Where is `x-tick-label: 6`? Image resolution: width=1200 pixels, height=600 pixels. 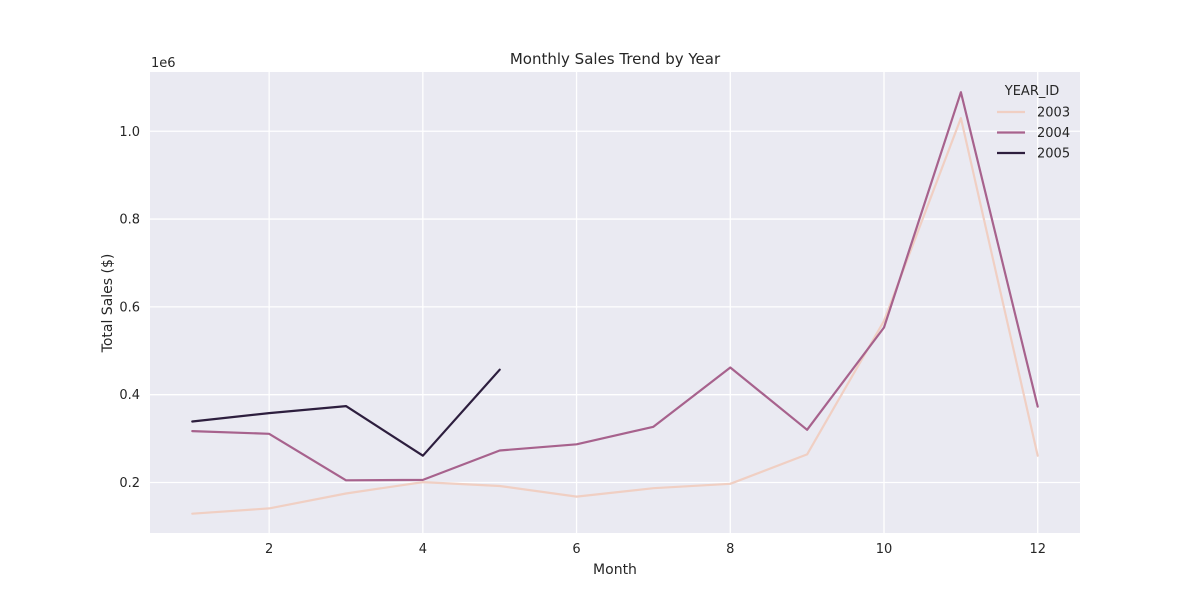 x-tick-label: 6 is located at coordinates (576, 549).